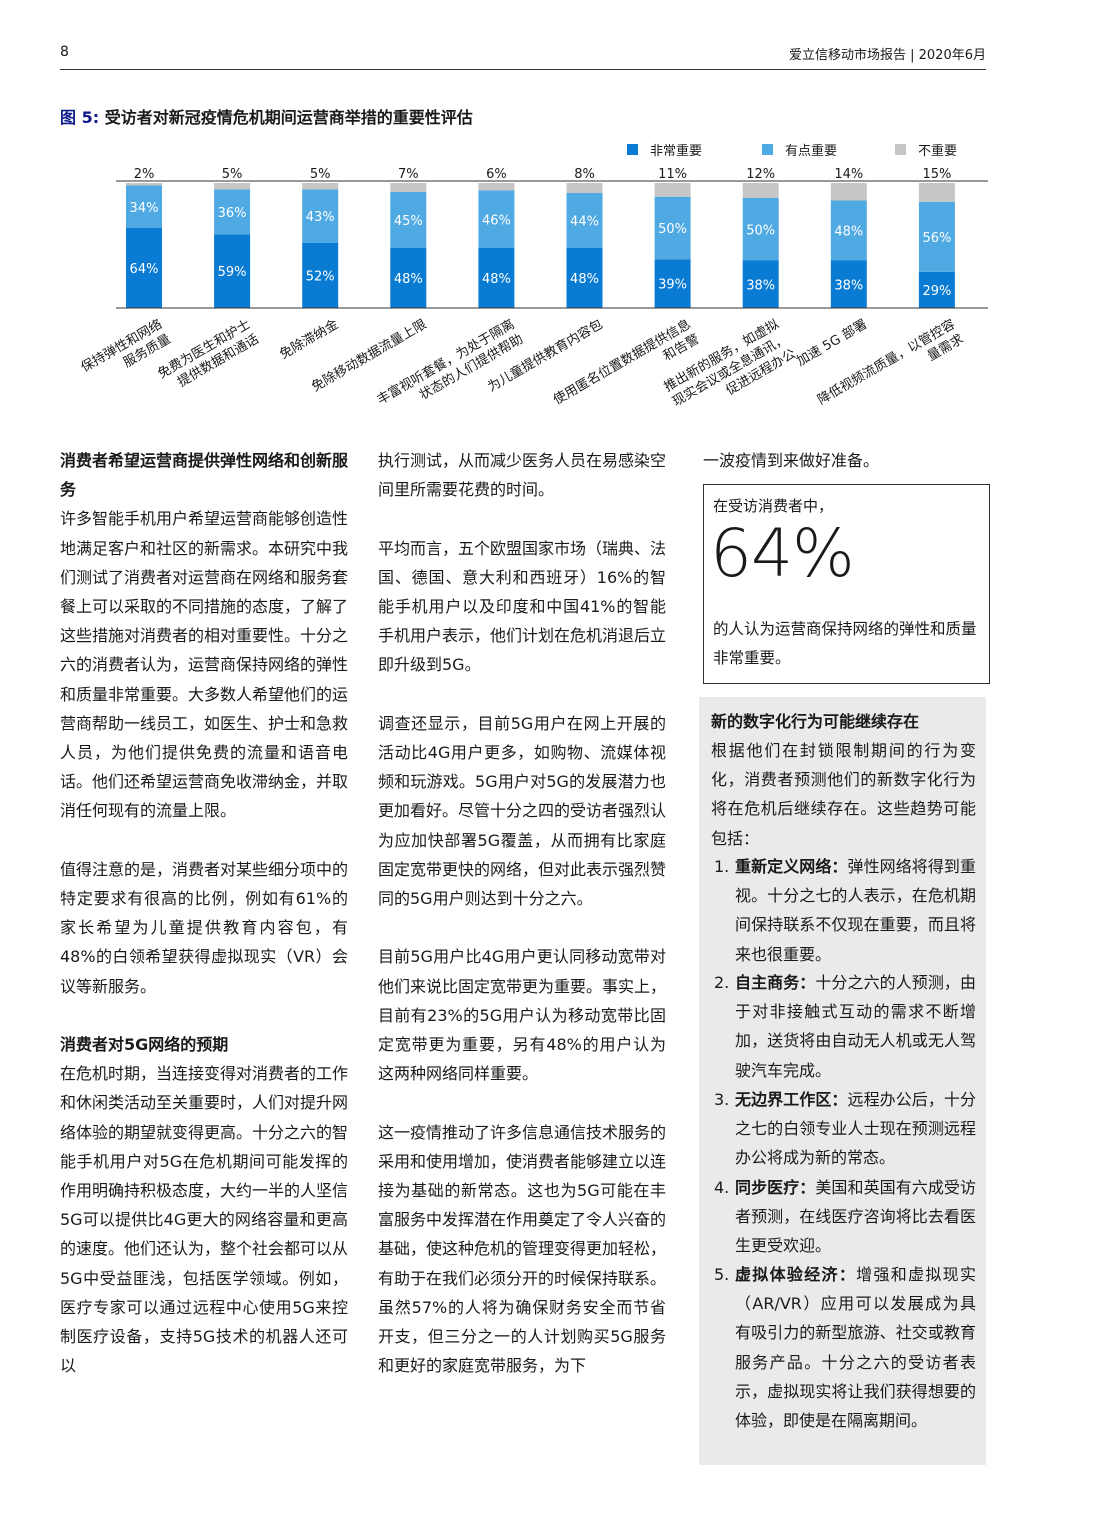 Image resolution: width=1093 pixels, height=1535 pixels. Describe the element at coordinates (845, 460) in the screenshot. I see `column-3: 一波疫情到来做好准备。` at that location.